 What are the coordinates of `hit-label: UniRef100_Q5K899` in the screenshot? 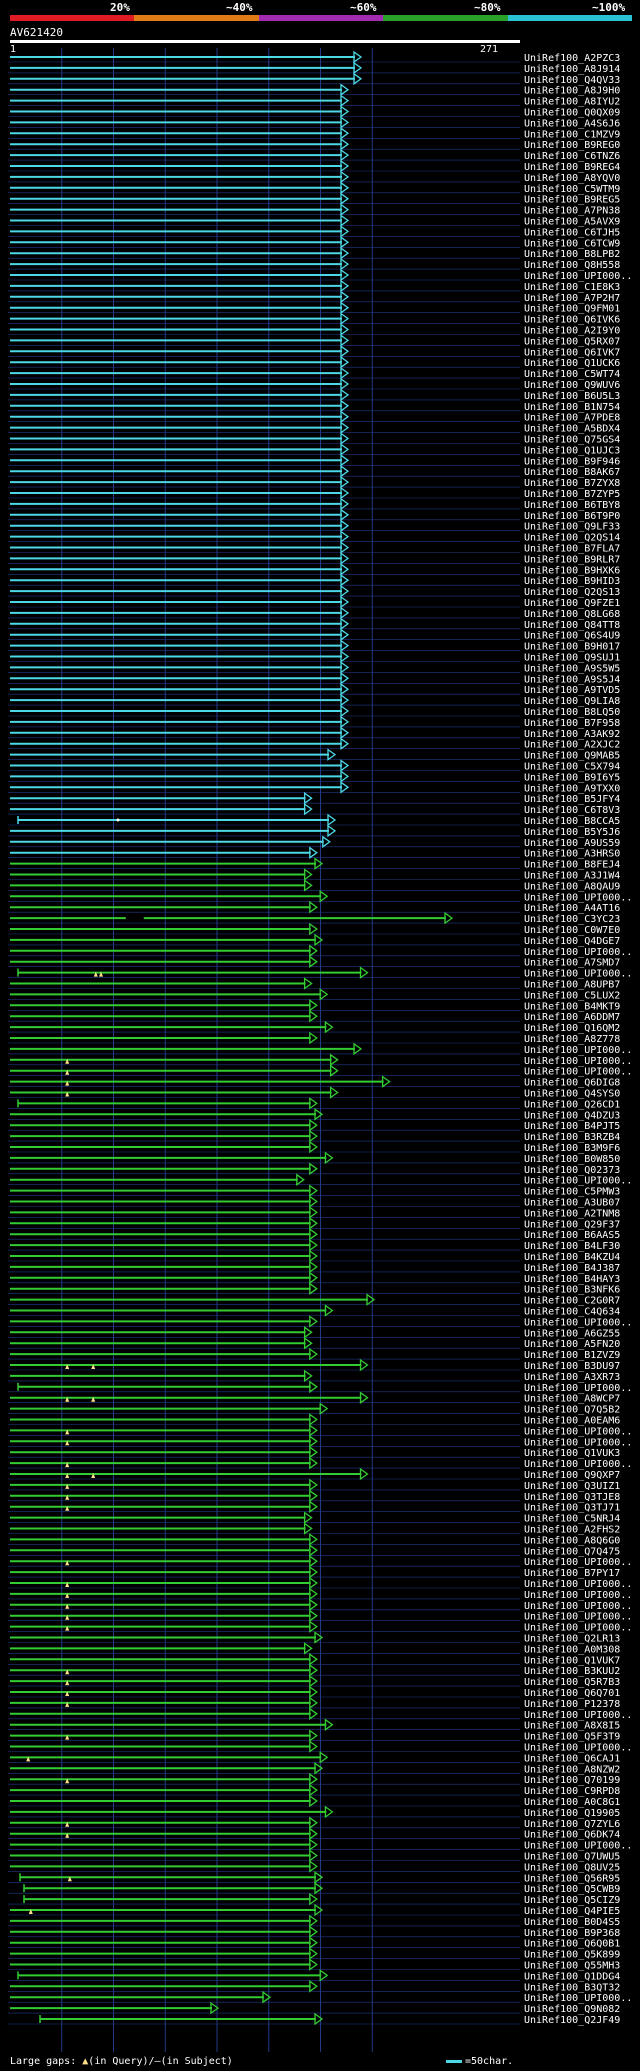 It's located at (572, 1955).